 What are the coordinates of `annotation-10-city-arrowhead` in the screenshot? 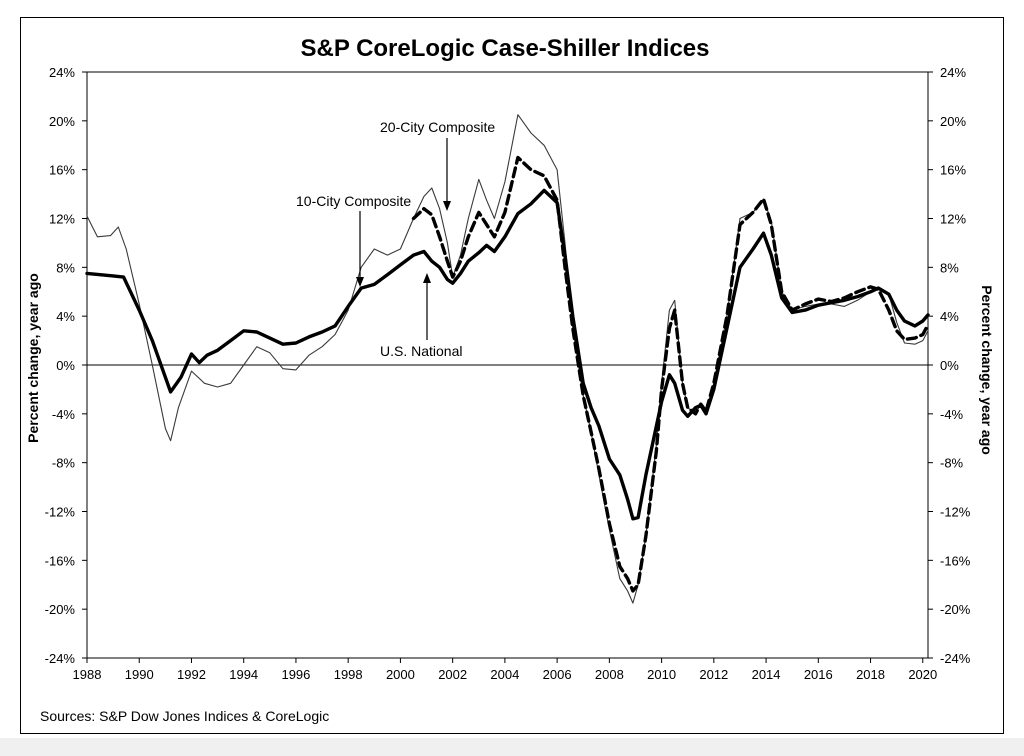 It's located at (360, 282).